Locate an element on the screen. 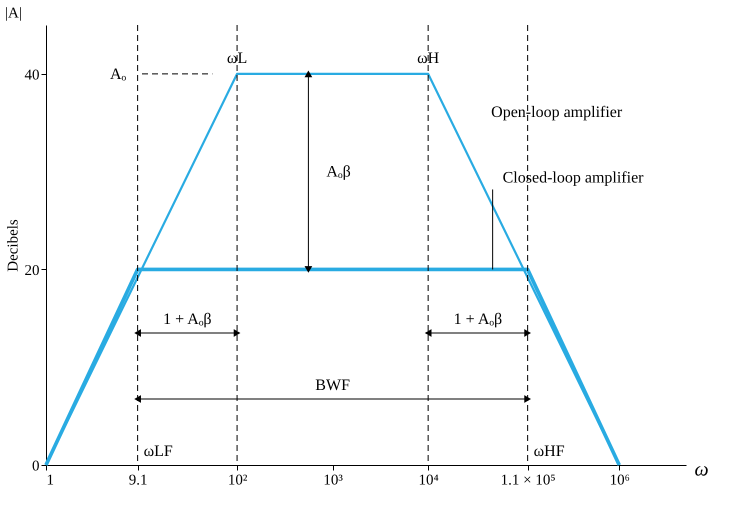  annotation: Aₒβ is located at coordinates (338, 172).